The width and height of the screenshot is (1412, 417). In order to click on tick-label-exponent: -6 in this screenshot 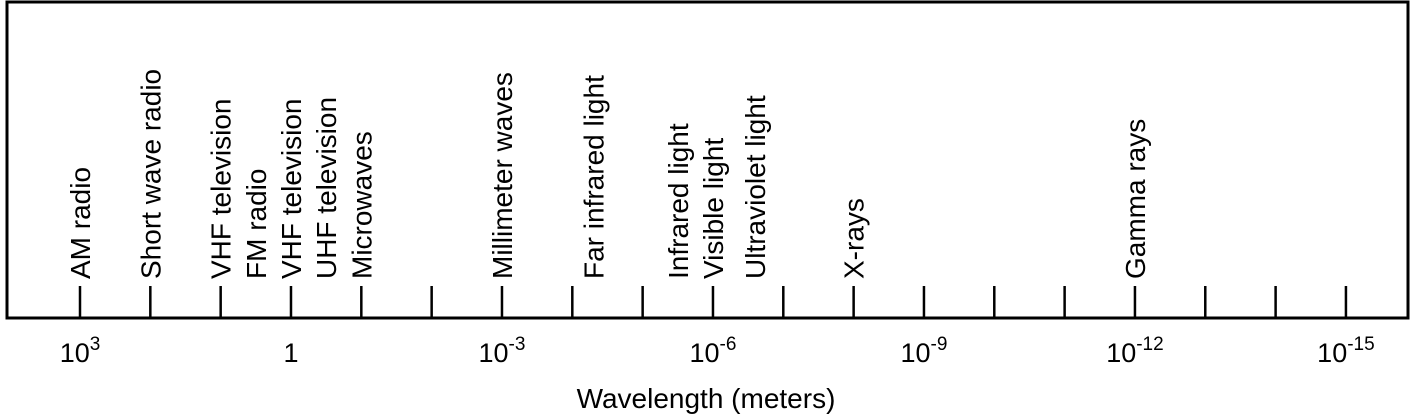, I will do `click(728, 344)`.